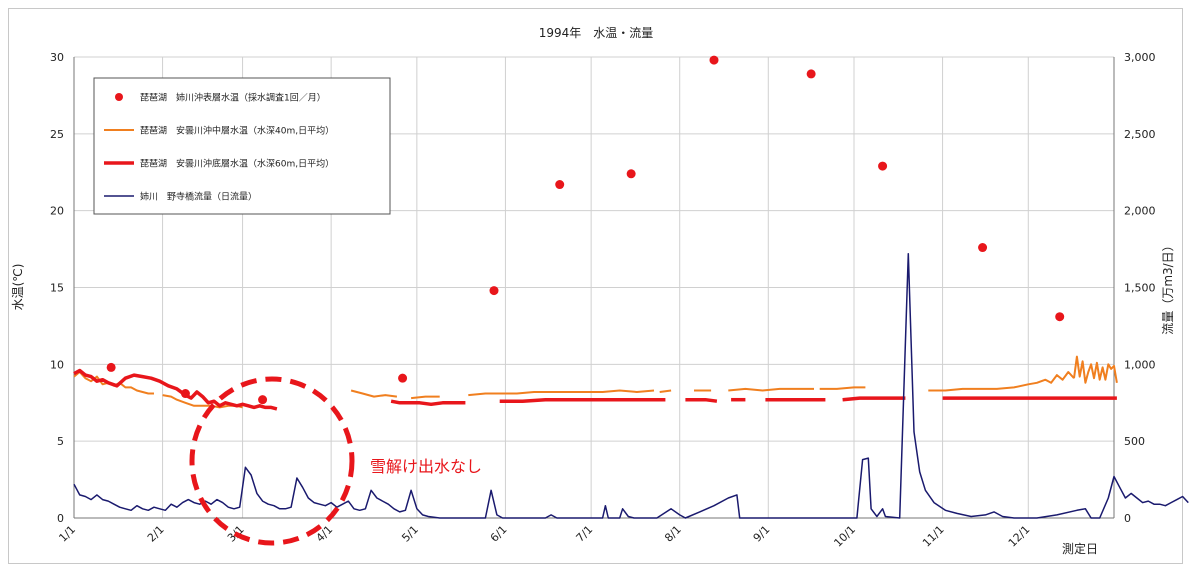 This screenshot has height=572, width=1191. What do you see at coordinates (410, 534) in the screenshot?
I see `x-tick-label: 5/1` at bounding box center [410, 534].